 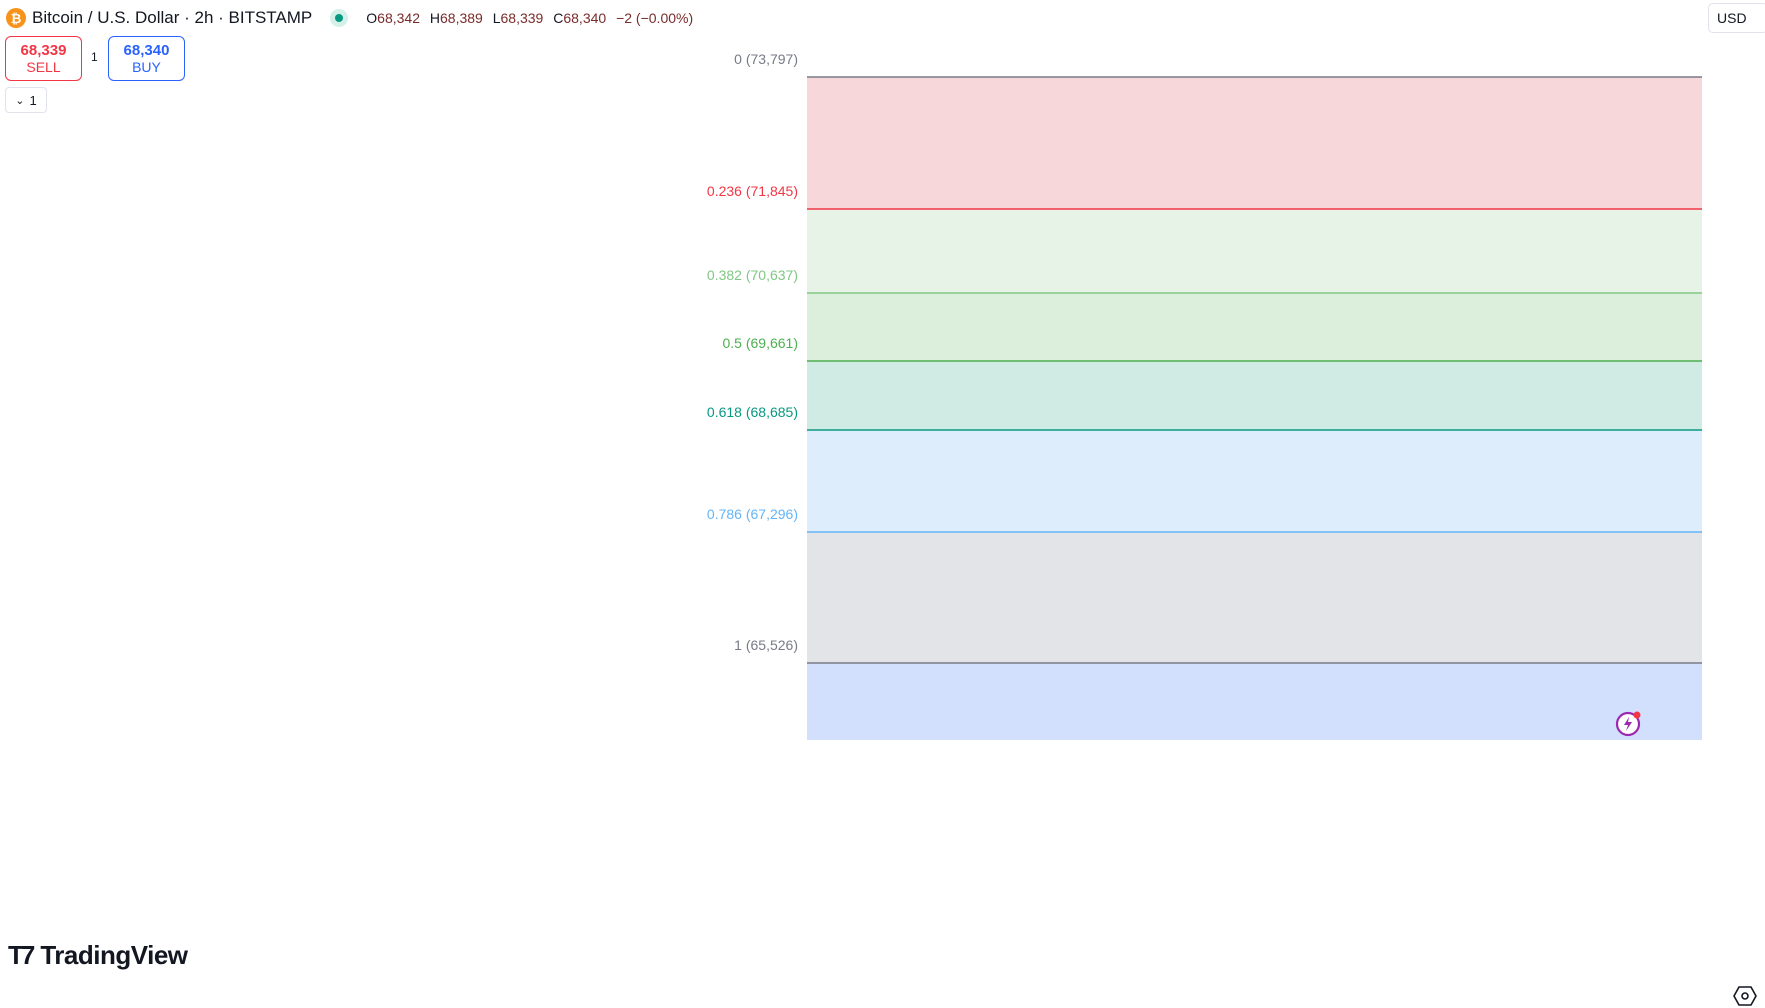 I want to click on market-status-icon, so click(x=339, y=18).